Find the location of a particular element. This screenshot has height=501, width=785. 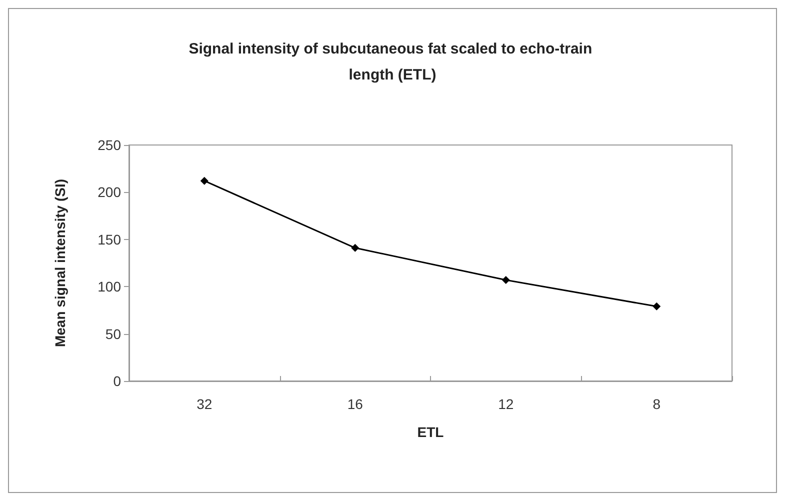

x-tick-label: 12 is located at coordinates (506, 404).